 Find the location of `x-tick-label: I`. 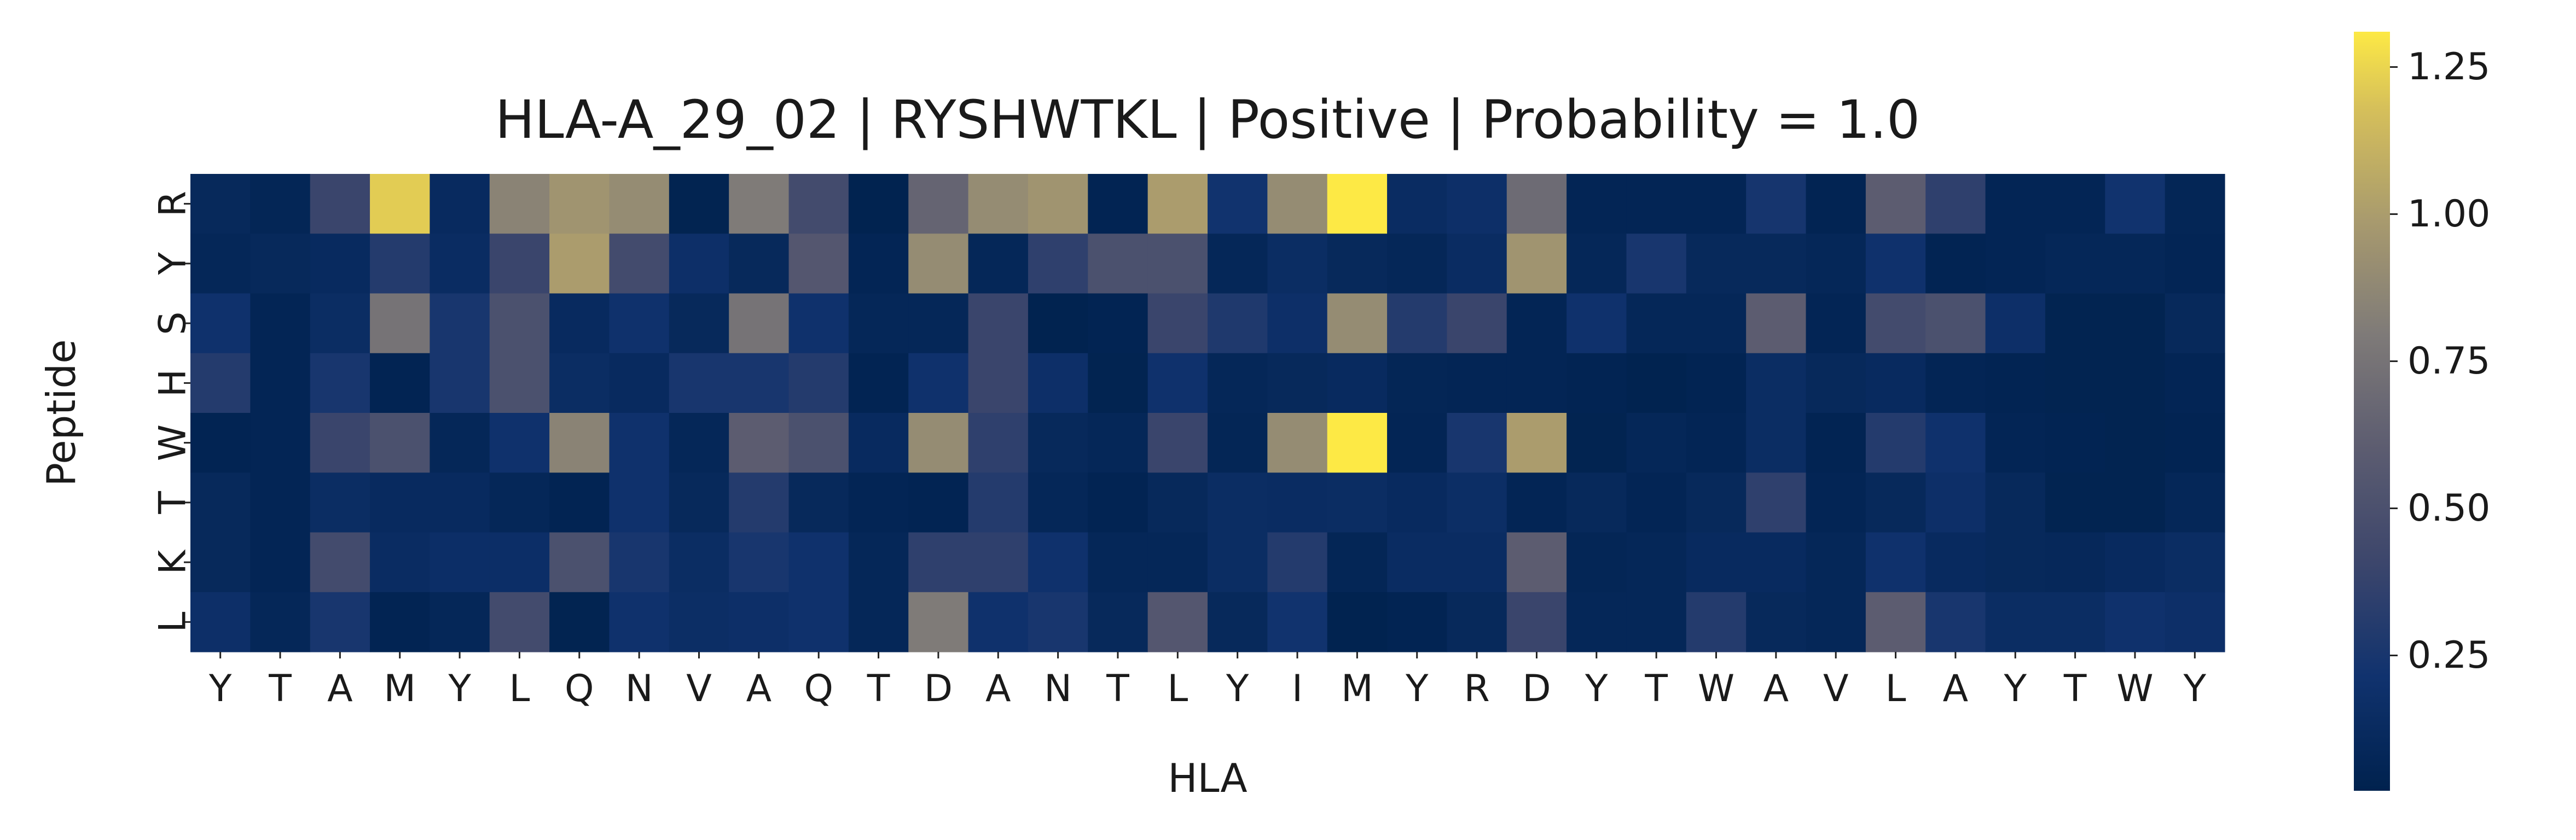

x-tick-label: I is located at coordinates (1297, 688).